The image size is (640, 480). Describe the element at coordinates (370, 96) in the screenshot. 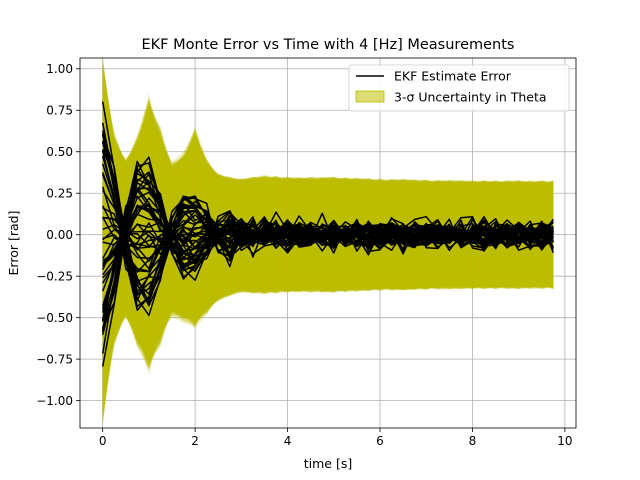

I see `legend-band-swatch` at that location.